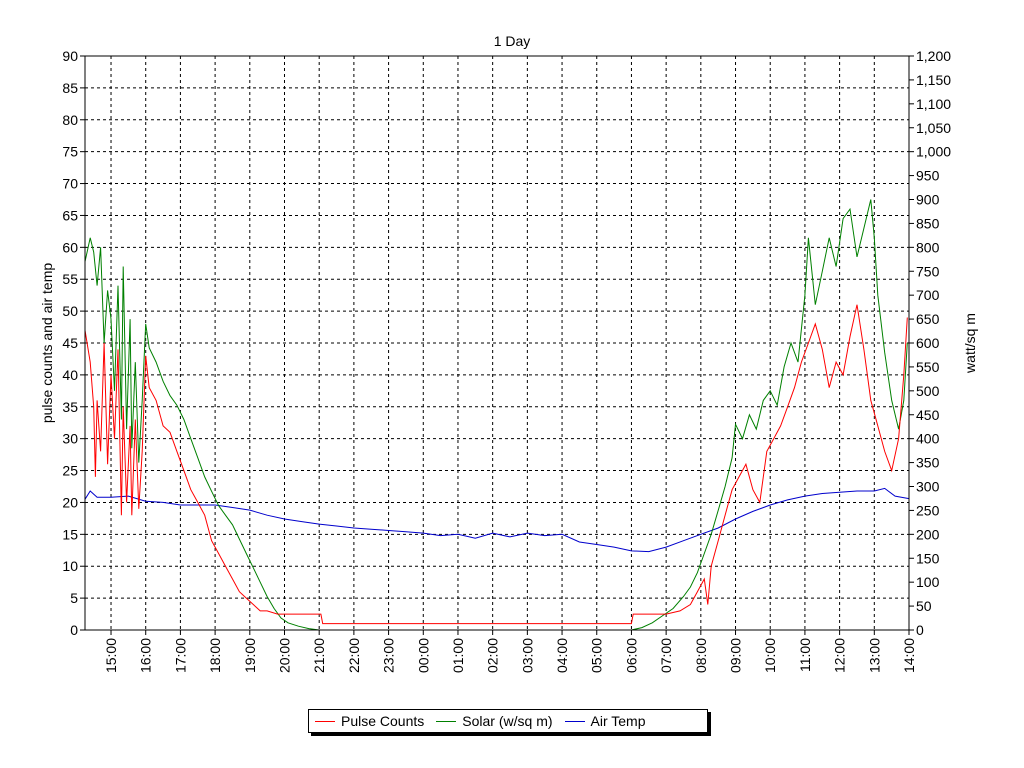 This screenshot has width=1024, height=768. I want to click on y2-tick-label: 350, so click(928, 463).